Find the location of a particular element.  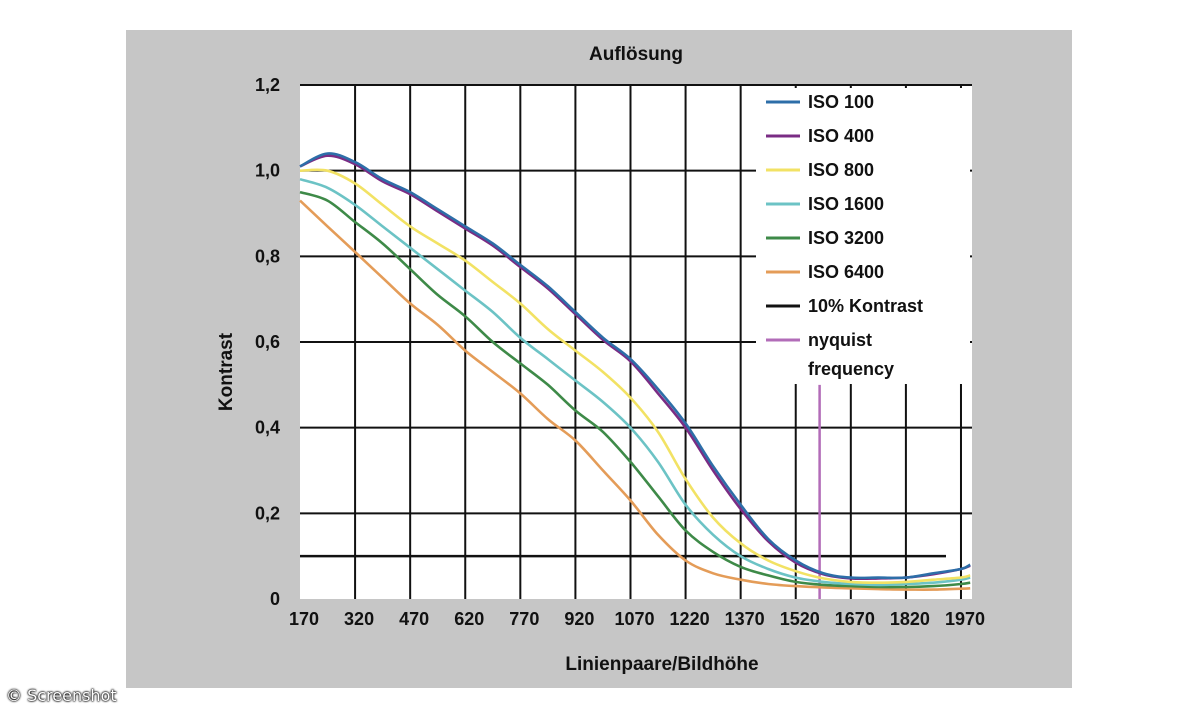

legend-item: ISO 1600 is located at coordinates (825, 204).